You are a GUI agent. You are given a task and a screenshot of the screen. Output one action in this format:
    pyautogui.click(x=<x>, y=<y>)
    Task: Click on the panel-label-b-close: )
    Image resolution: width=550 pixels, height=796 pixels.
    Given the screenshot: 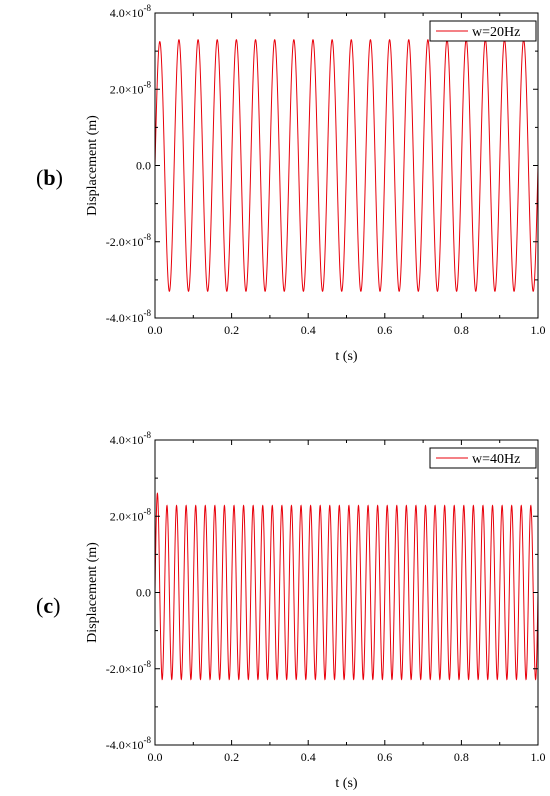 What is the action you would take?
    pyautogui.click(x=59, y=177)
    